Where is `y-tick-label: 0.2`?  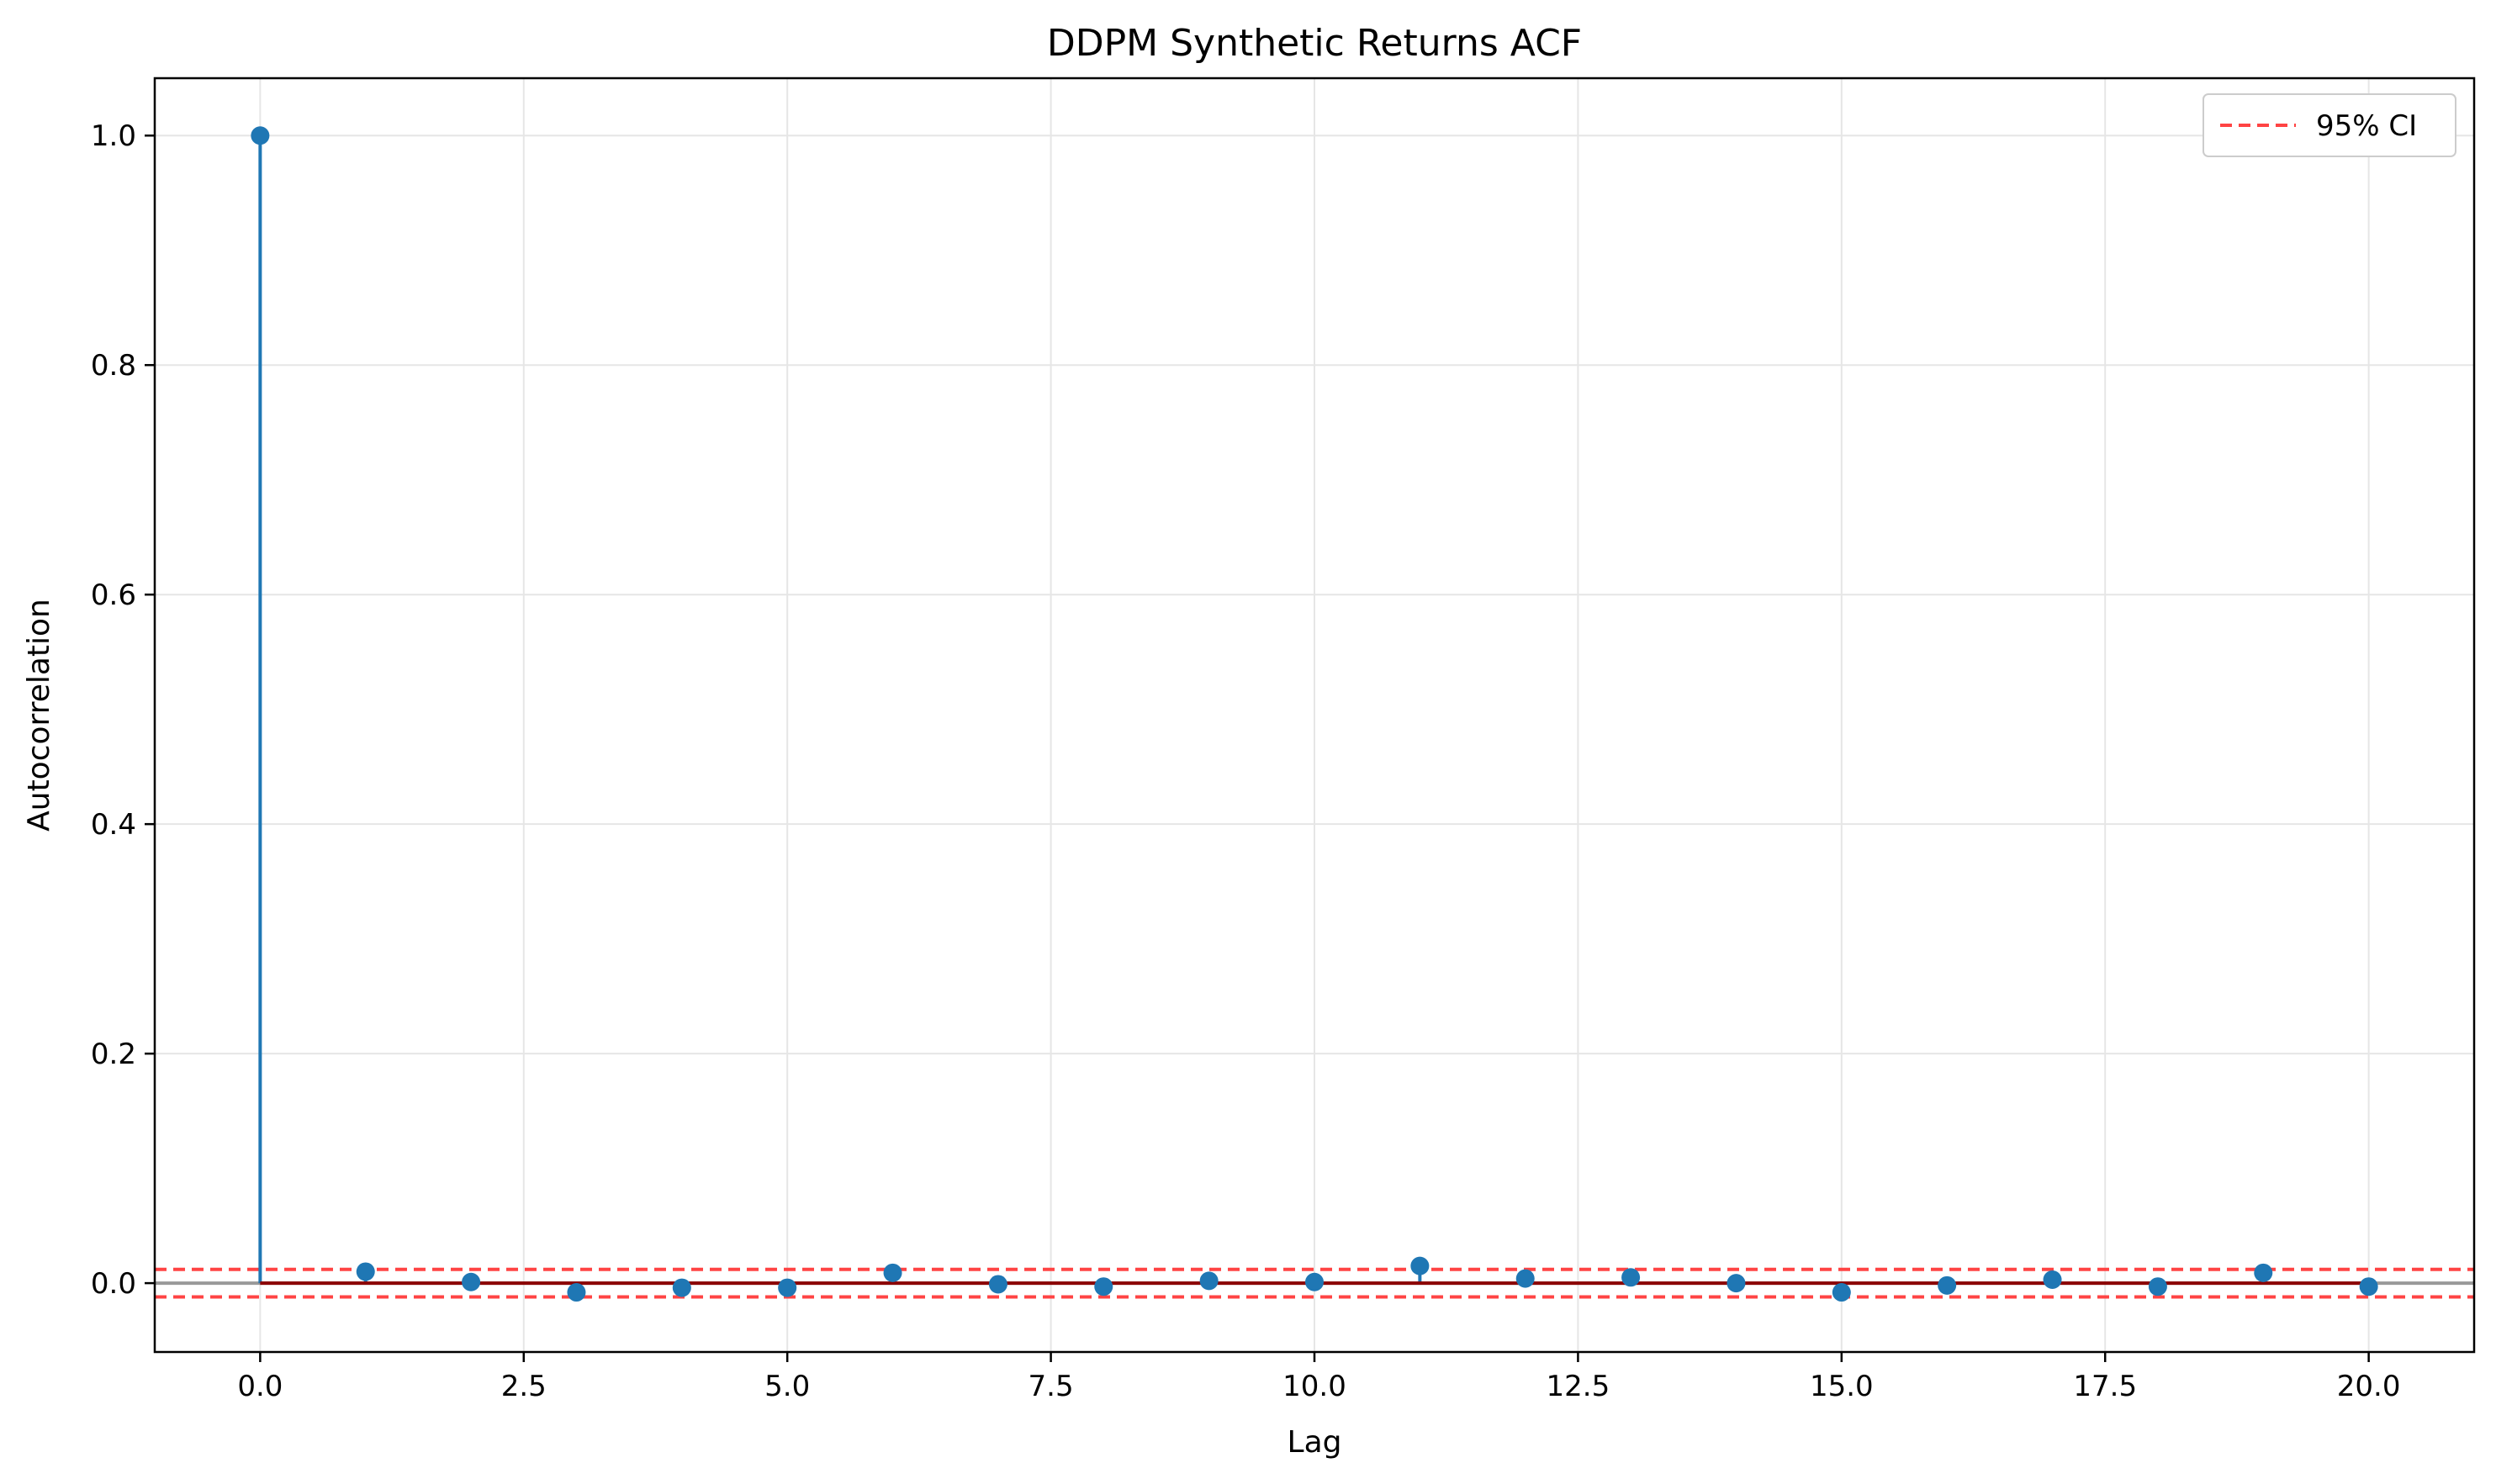 y-tick-label: 0.2 is located at coordinates (113, 1054).